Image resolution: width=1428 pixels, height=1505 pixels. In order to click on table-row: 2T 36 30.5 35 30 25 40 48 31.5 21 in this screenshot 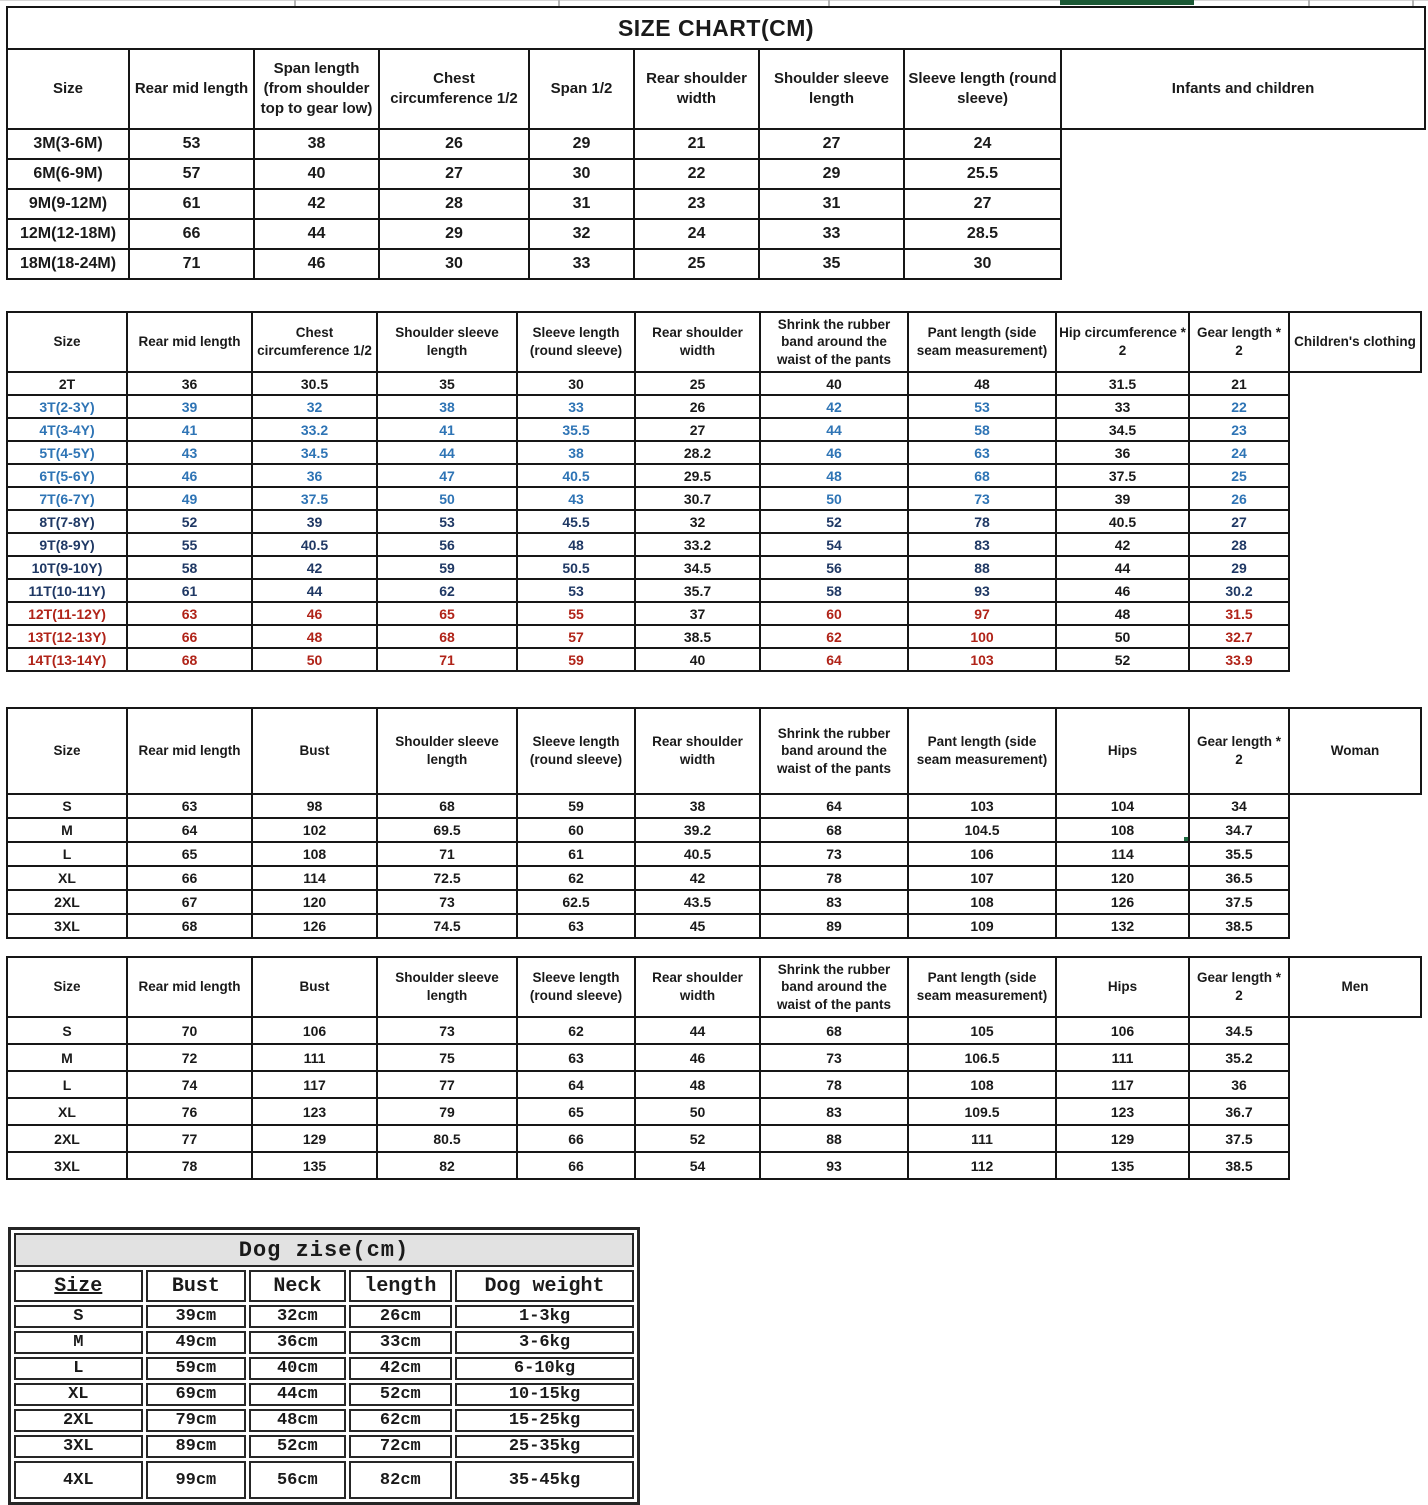, I will do `click(713, 383)`.